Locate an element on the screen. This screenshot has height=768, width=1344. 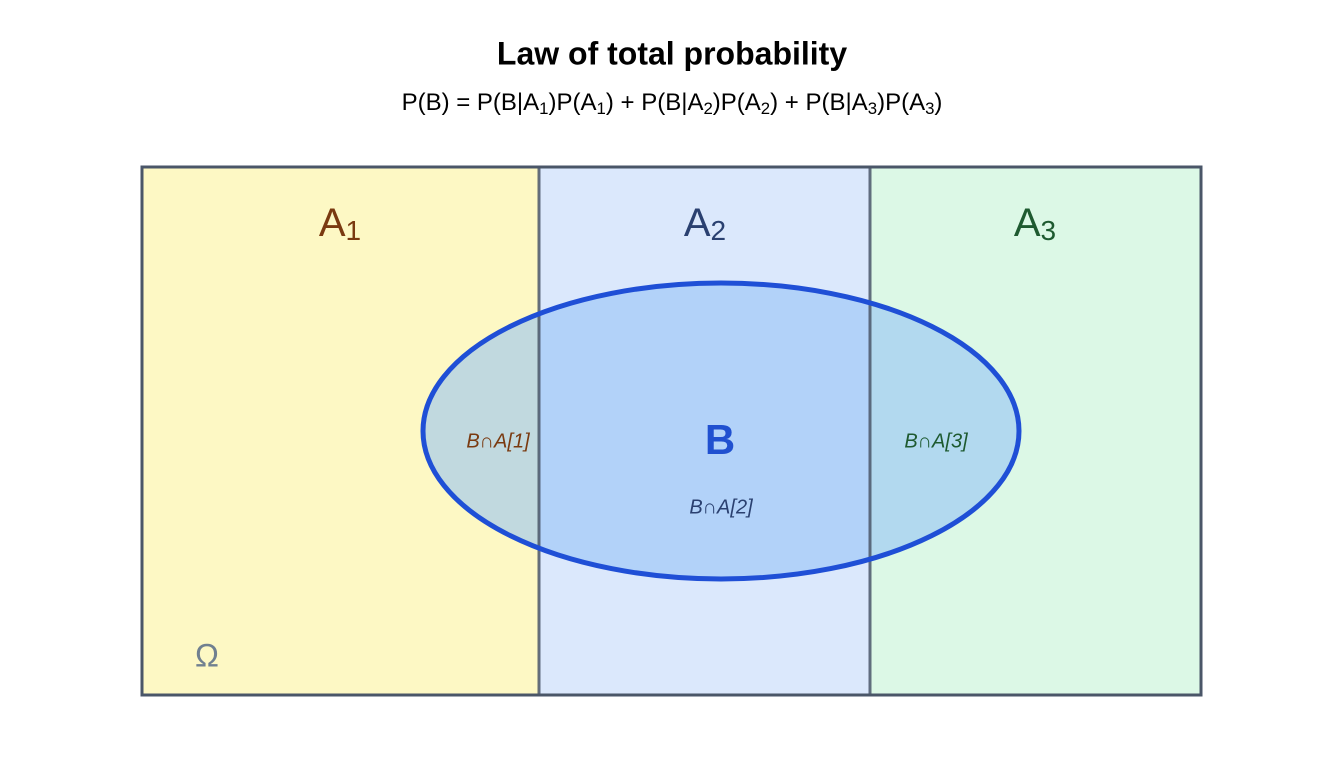
formula-text: ) is located at coordinates (938, 102).